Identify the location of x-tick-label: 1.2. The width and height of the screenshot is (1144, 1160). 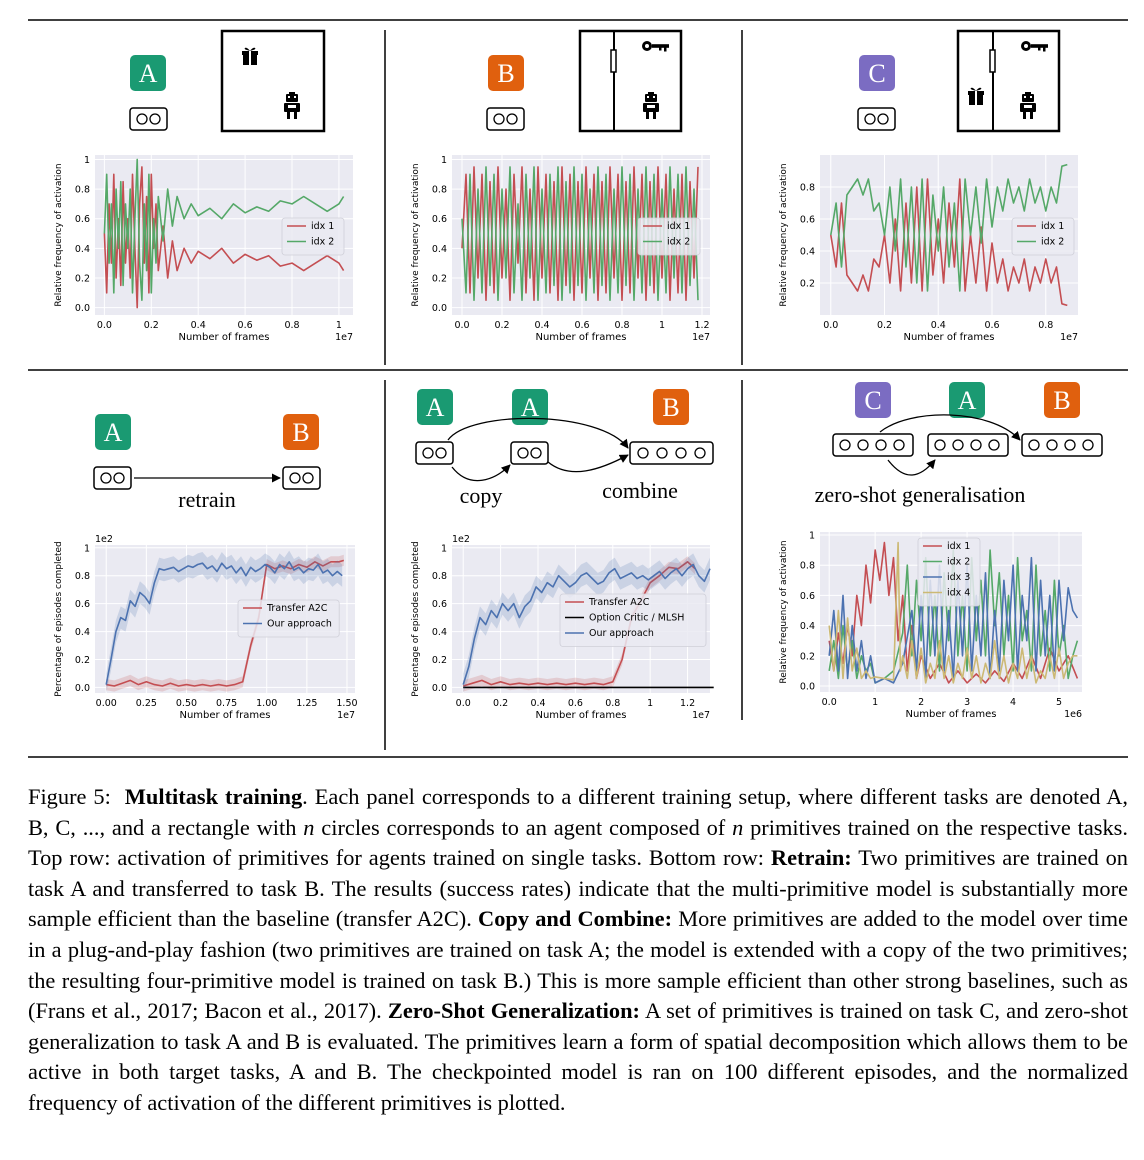
(687, 703).